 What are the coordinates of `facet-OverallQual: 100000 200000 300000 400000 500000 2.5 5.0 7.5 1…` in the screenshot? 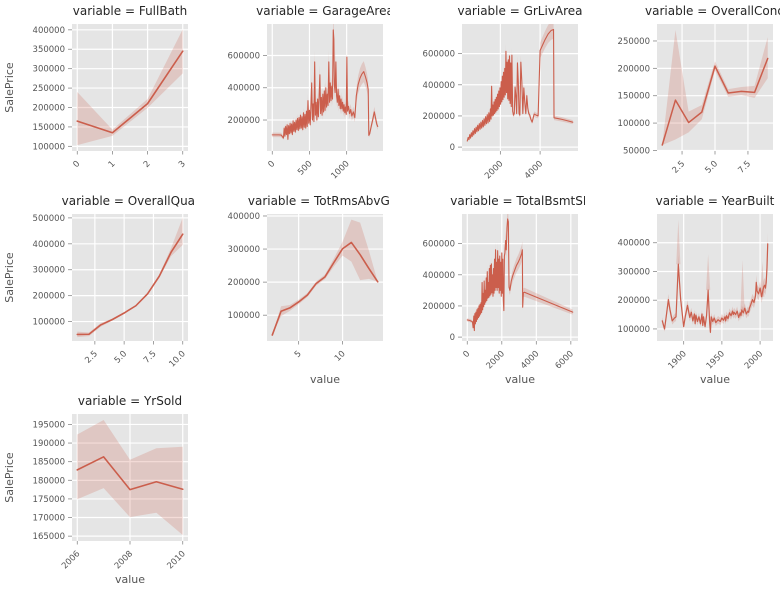 It's located at (99, 282).